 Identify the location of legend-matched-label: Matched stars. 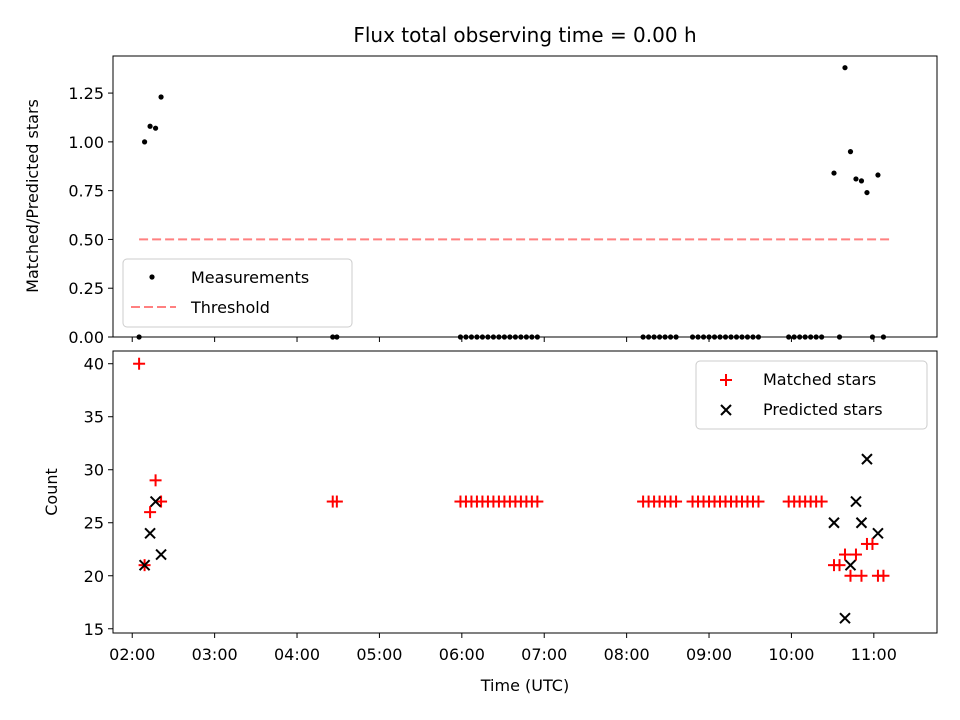
(819, 379).